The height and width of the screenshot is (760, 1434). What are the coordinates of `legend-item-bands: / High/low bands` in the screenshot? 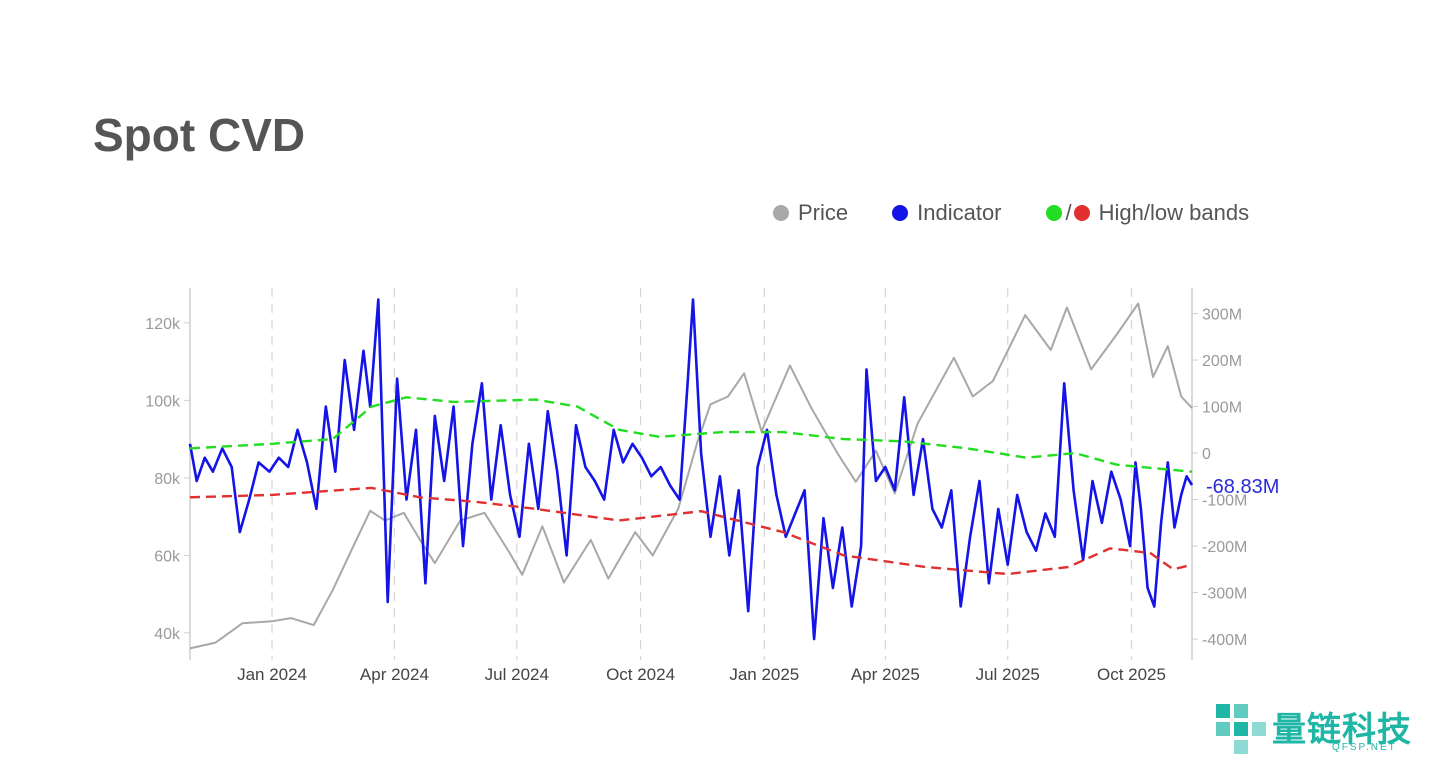 It's located at (1147, 213).